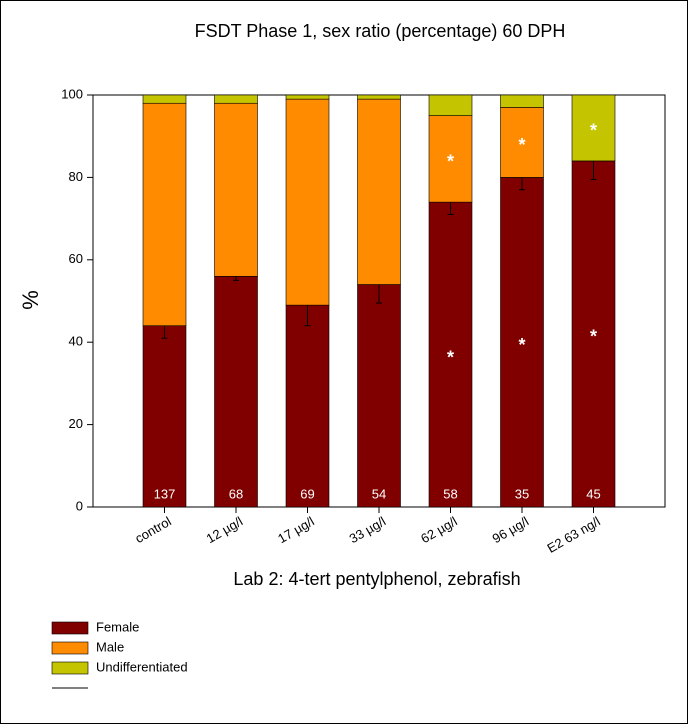  Describe the element at coordinates (379, 493) in the screenshot. I see `count-label: 54` at that location.